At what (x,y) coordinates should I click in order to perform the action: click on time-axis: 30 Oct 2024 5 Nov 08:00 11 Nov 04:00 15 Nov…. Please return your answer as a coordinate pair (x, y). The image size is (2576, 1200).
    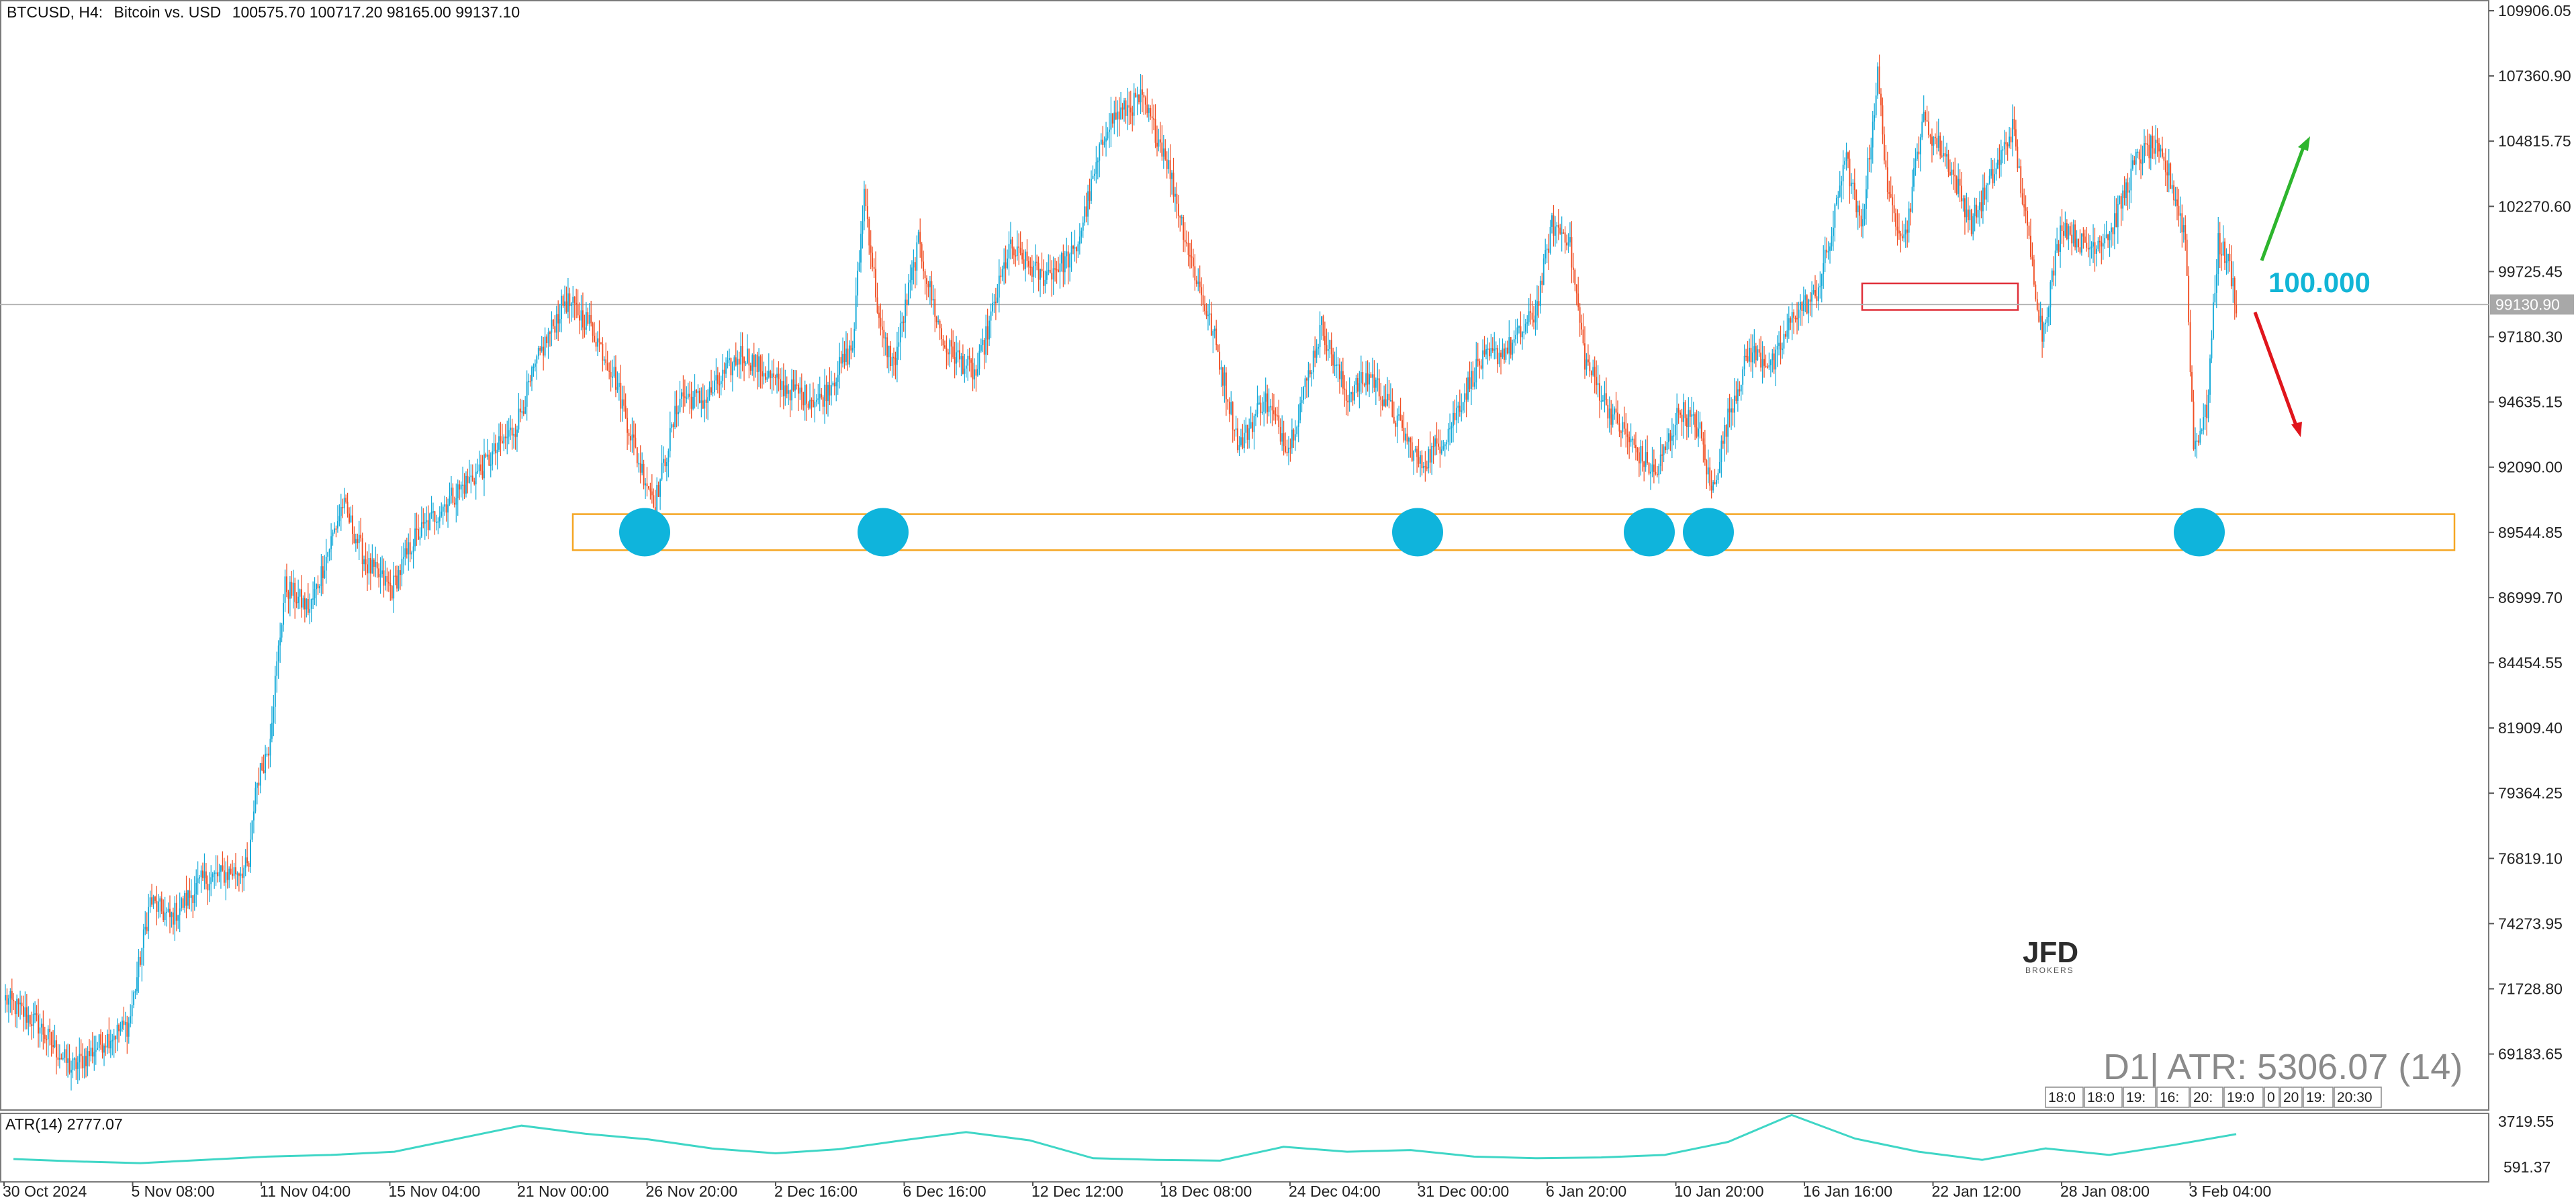
    Looking at the image, I should click on (1137, 1191).